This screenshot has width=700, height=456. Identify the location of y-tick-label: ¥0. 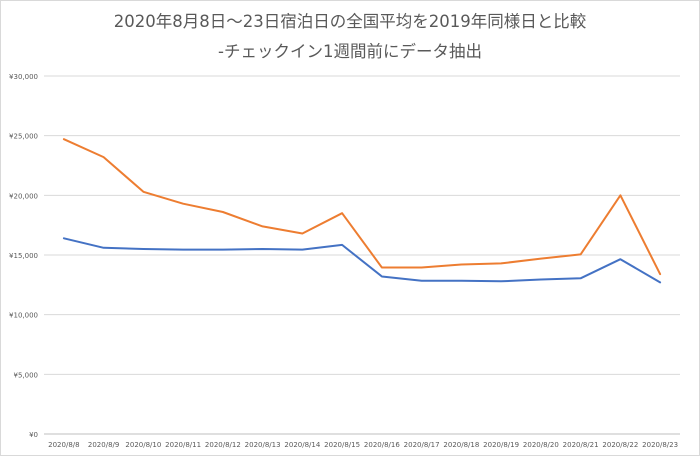
(33, 435).